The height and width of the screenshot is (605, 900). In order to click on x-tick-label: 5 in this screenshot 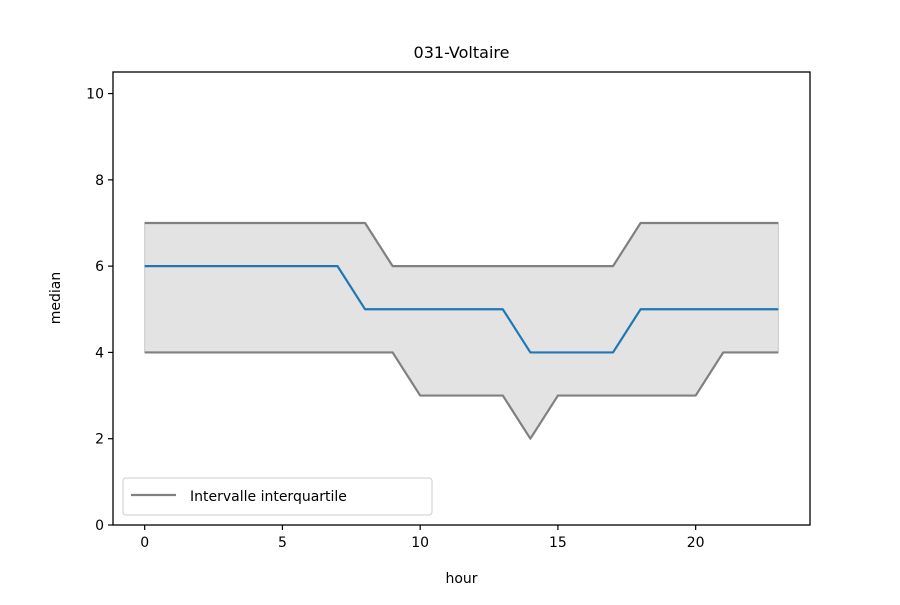, I will do `click(282, 543)`.